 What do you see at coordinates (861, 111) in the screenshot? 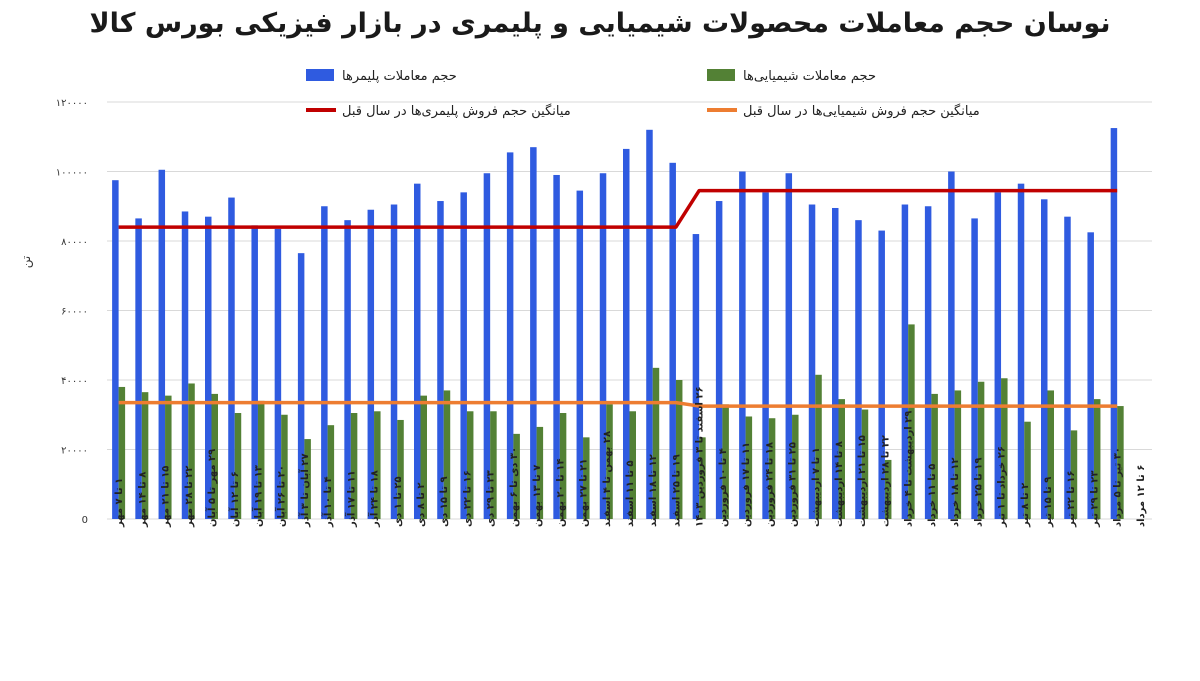
I see `legend-label: میانگین حجم فروش شیمیایی‌ها در سال قبل` at bounding box center [861, 111].